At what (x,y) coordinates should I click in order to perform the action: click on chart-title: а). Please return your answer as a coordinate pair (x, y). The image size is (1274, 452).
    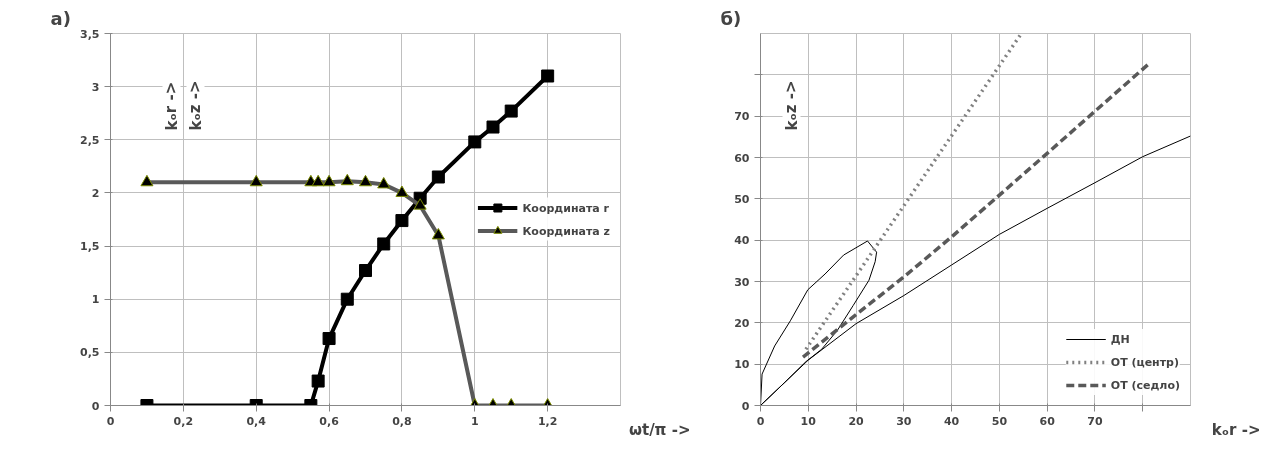
    Looking at the image, I should click on (60, 18).